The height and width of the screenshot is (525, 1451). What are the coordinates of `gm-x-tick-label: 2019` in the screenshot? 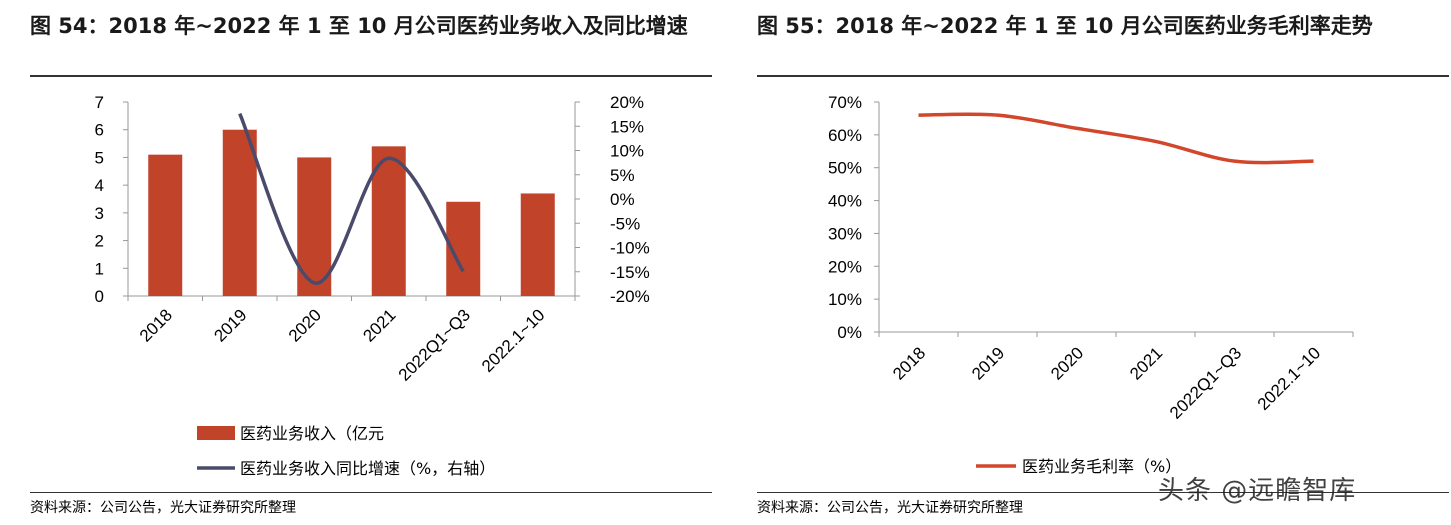 It's located at (988, 363).